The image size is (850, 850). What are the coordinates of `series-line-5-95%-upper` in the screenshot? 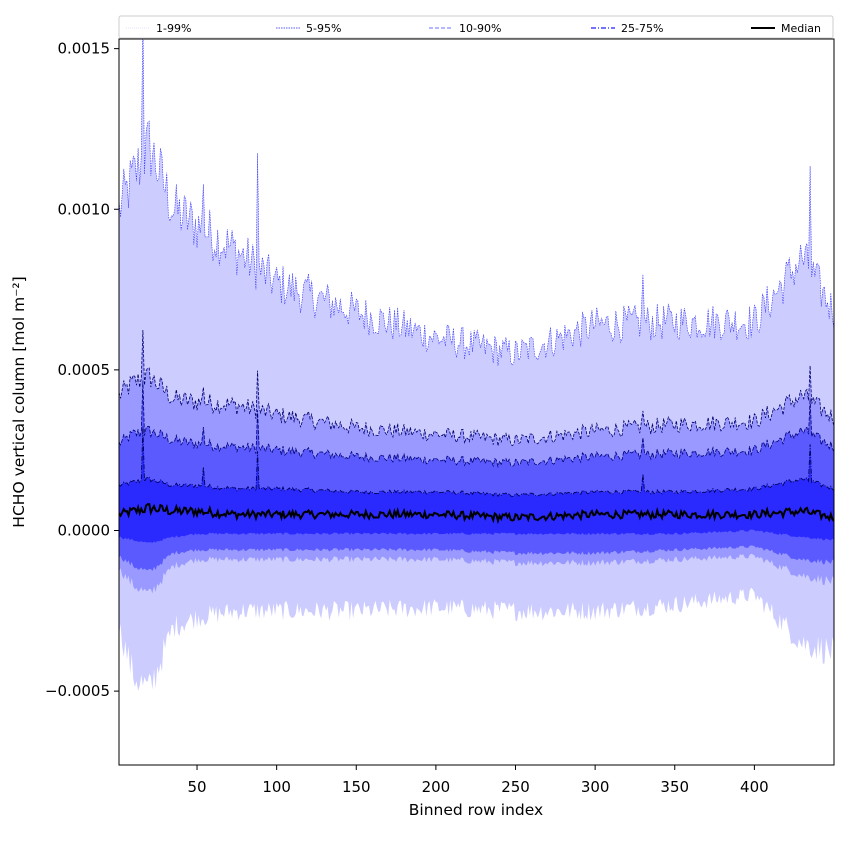 It's located at (476, 388).